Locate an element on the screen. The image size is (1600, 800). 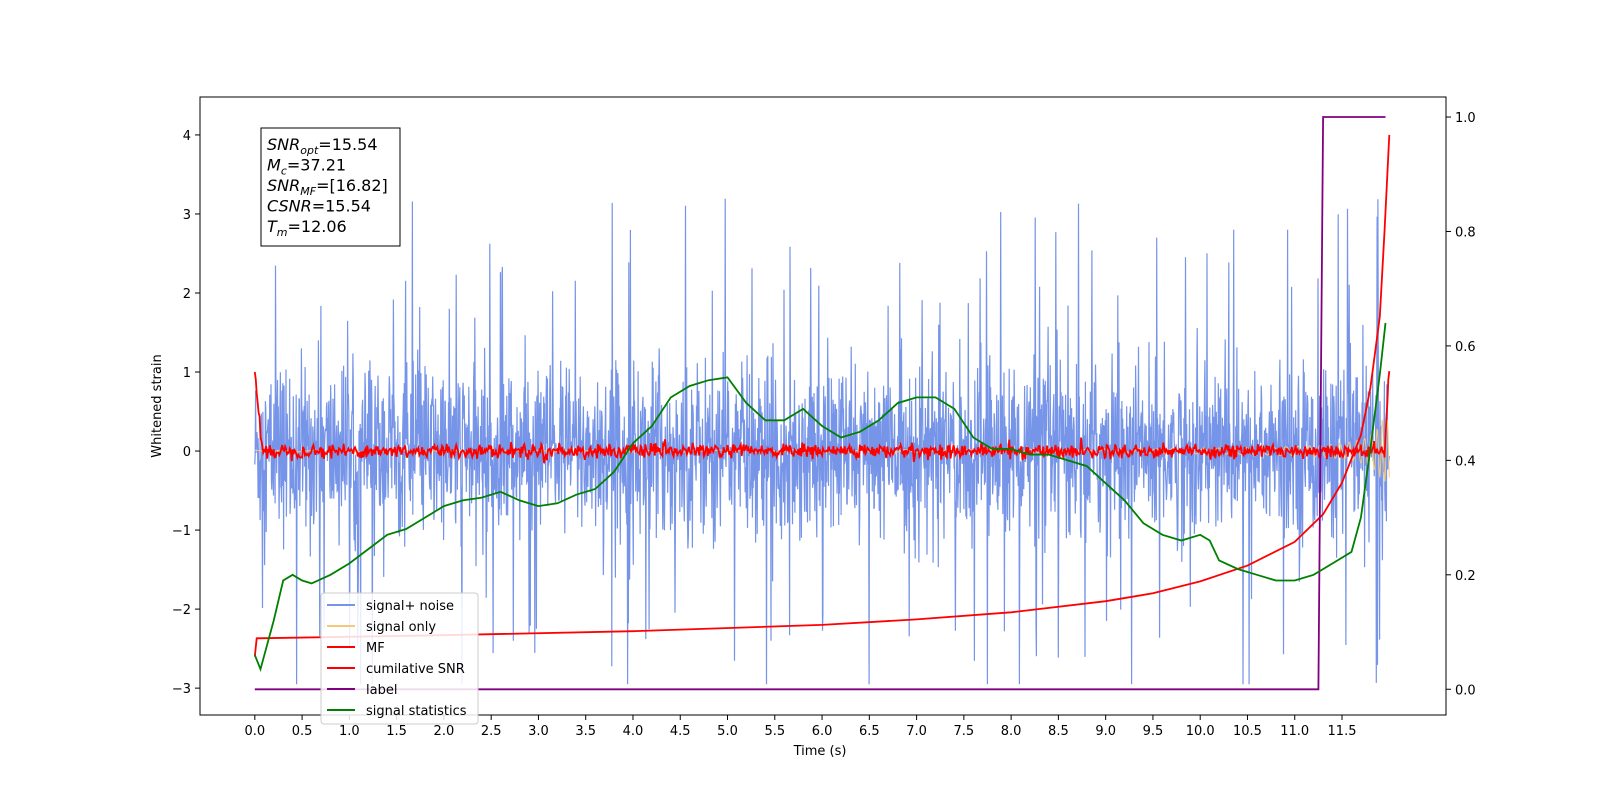
x-tick-label: 11.5 is located at coordinates (1342, 731).